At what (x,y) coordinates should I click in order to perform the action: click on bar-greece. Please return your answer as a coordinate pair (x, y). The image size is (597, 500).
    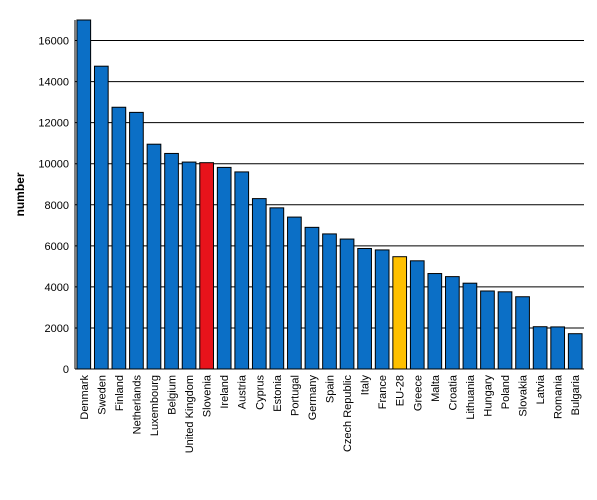
    Looking at the image, I should click on (417, 315).